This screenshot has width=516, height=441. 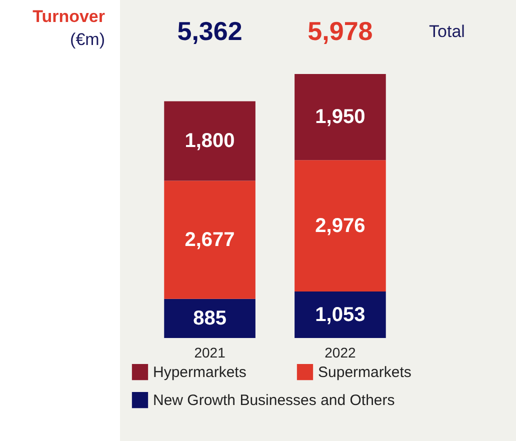 What do you see at coordinates (340, 31) in the screenshot?
I see `total-label: 5,978` at bounding box center [340, 31].